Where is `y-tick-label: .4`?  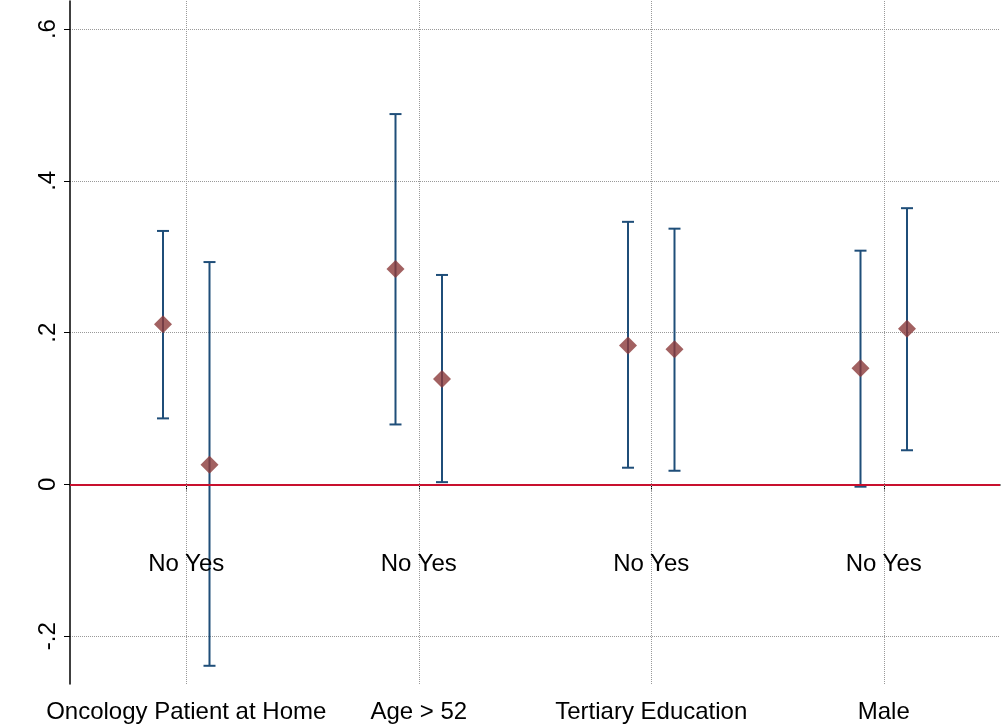
y-tick-label: .4 is located at coordinates (46, 180).